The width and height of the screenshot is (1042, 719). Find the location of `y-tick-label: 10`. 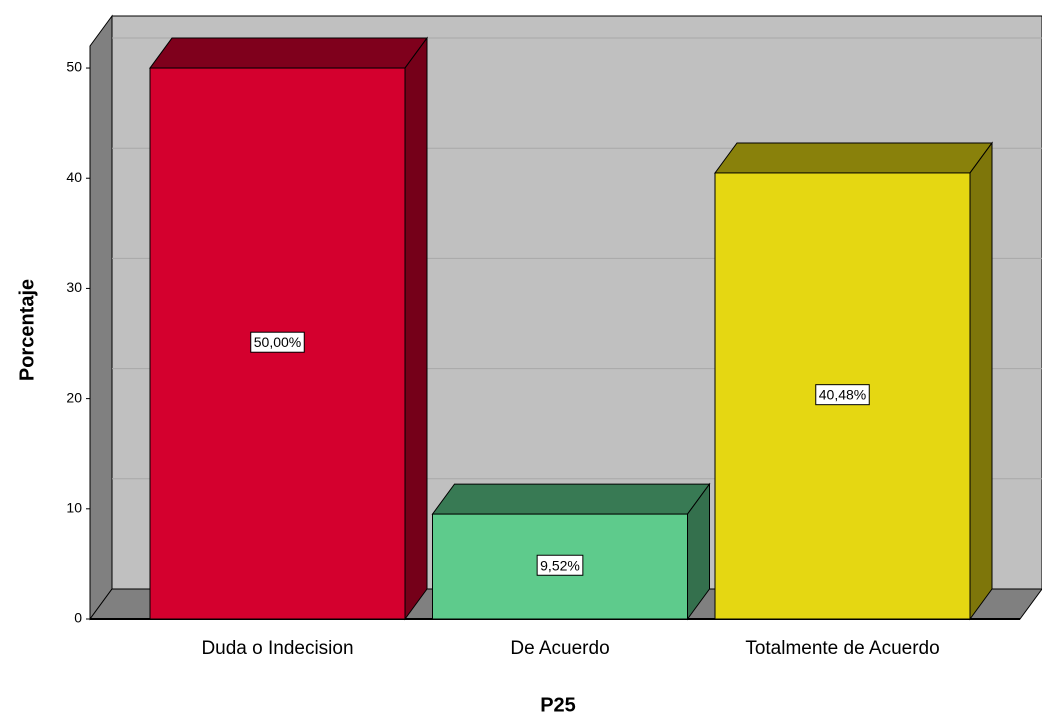

y-tick-label: 10 is located at coordinates (74, 508).